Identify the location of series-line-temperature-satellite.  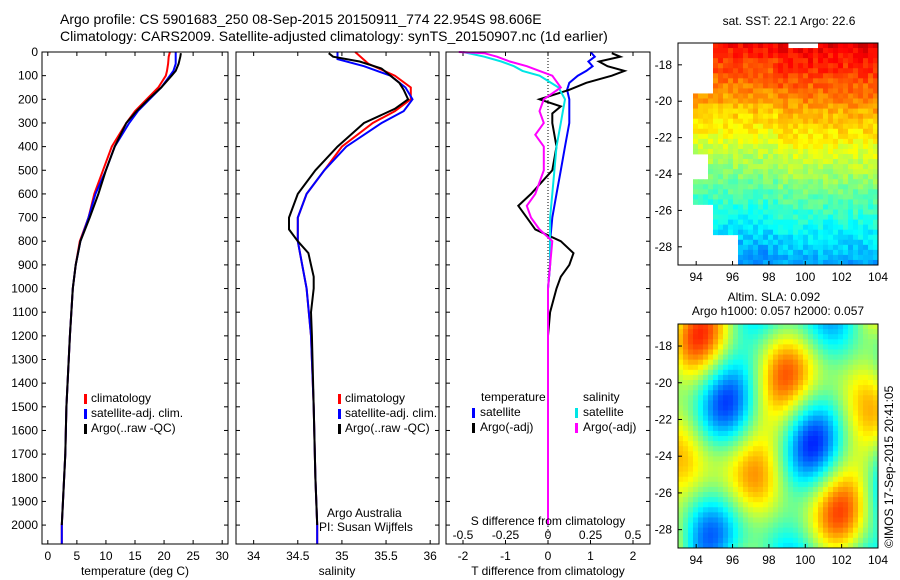
(572, 288).